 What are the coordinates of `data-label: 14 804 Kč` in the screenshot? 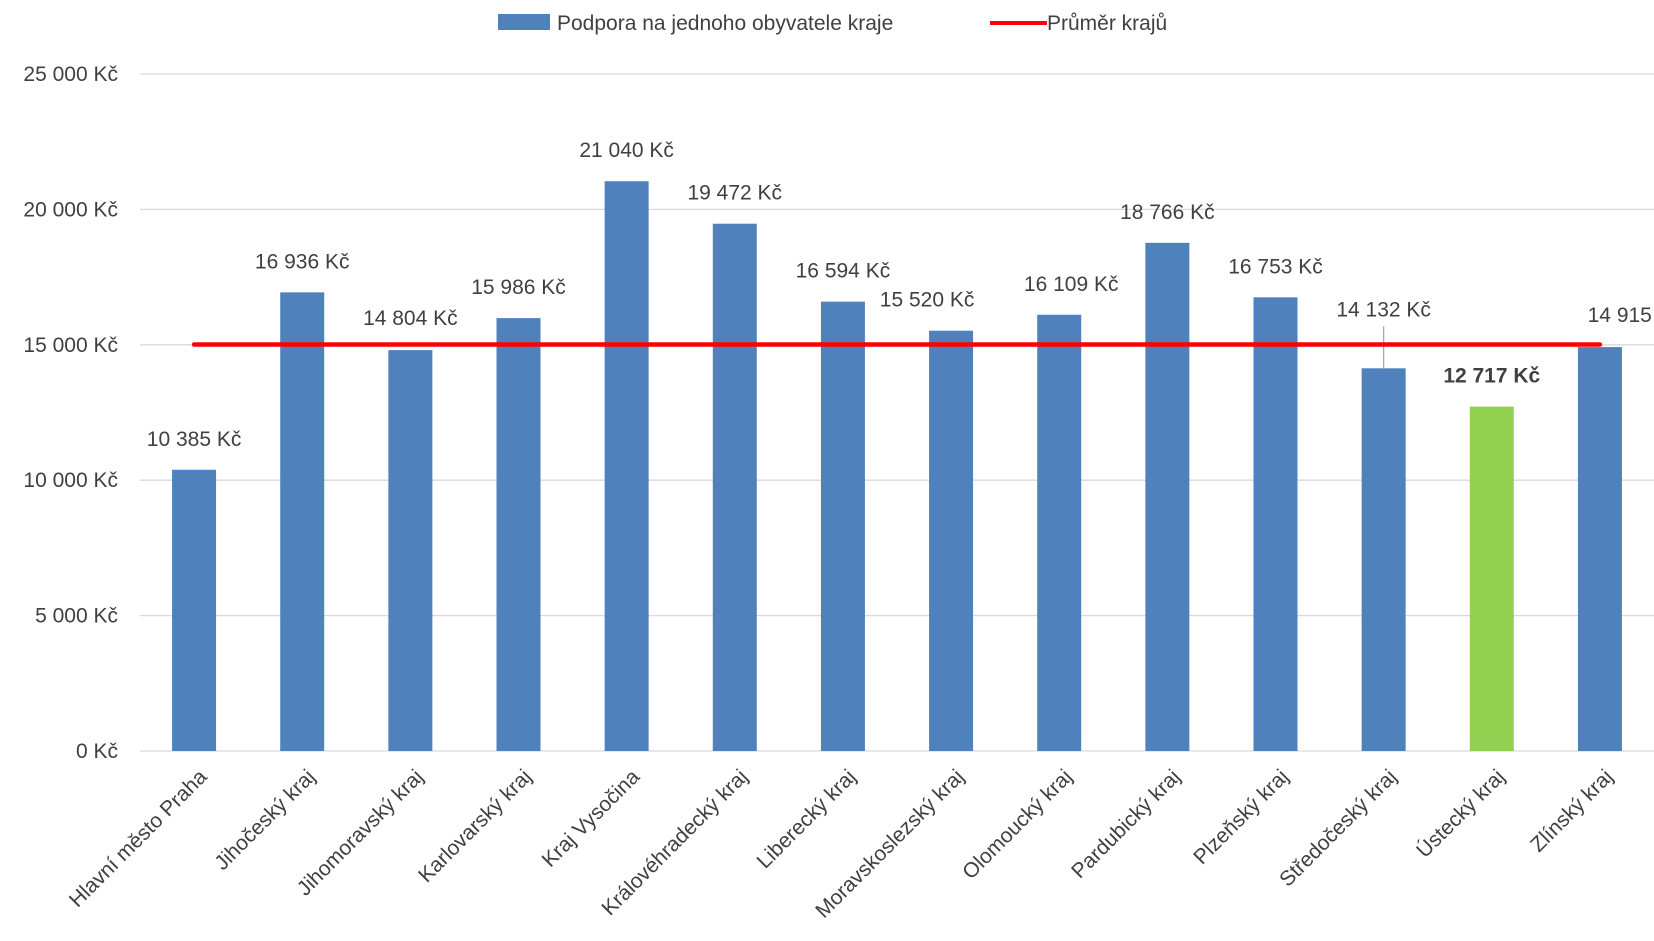 It's located at (410, 318).